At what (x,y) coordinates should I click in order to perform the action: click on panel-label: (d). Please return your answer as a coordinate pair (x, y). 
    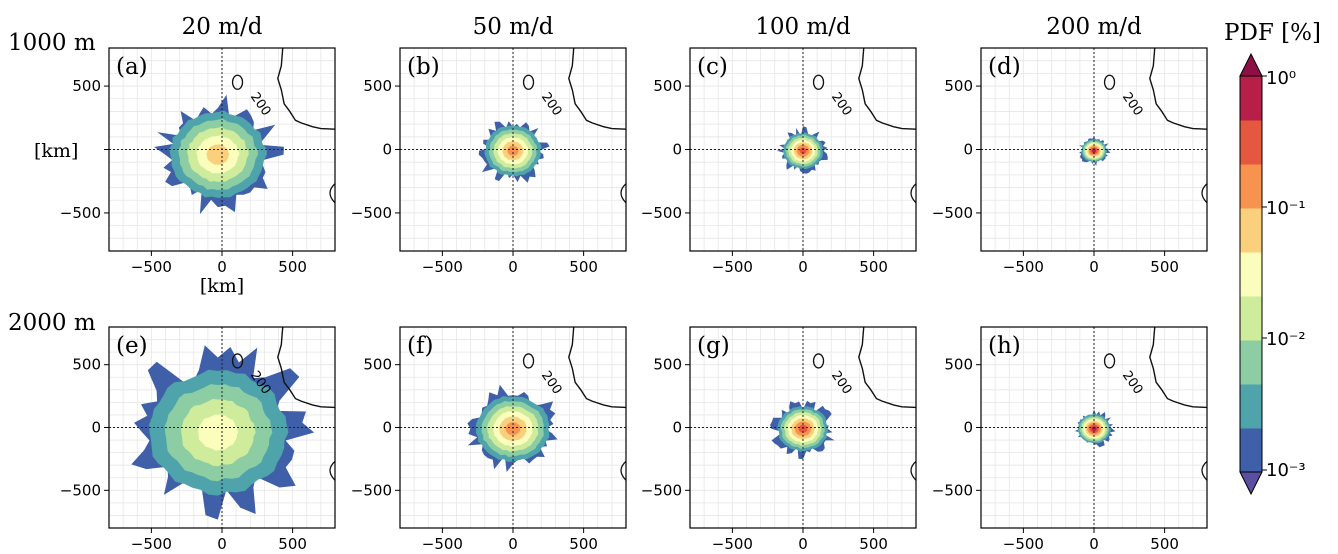
    Looking at the image, I should click on (1004, 67).